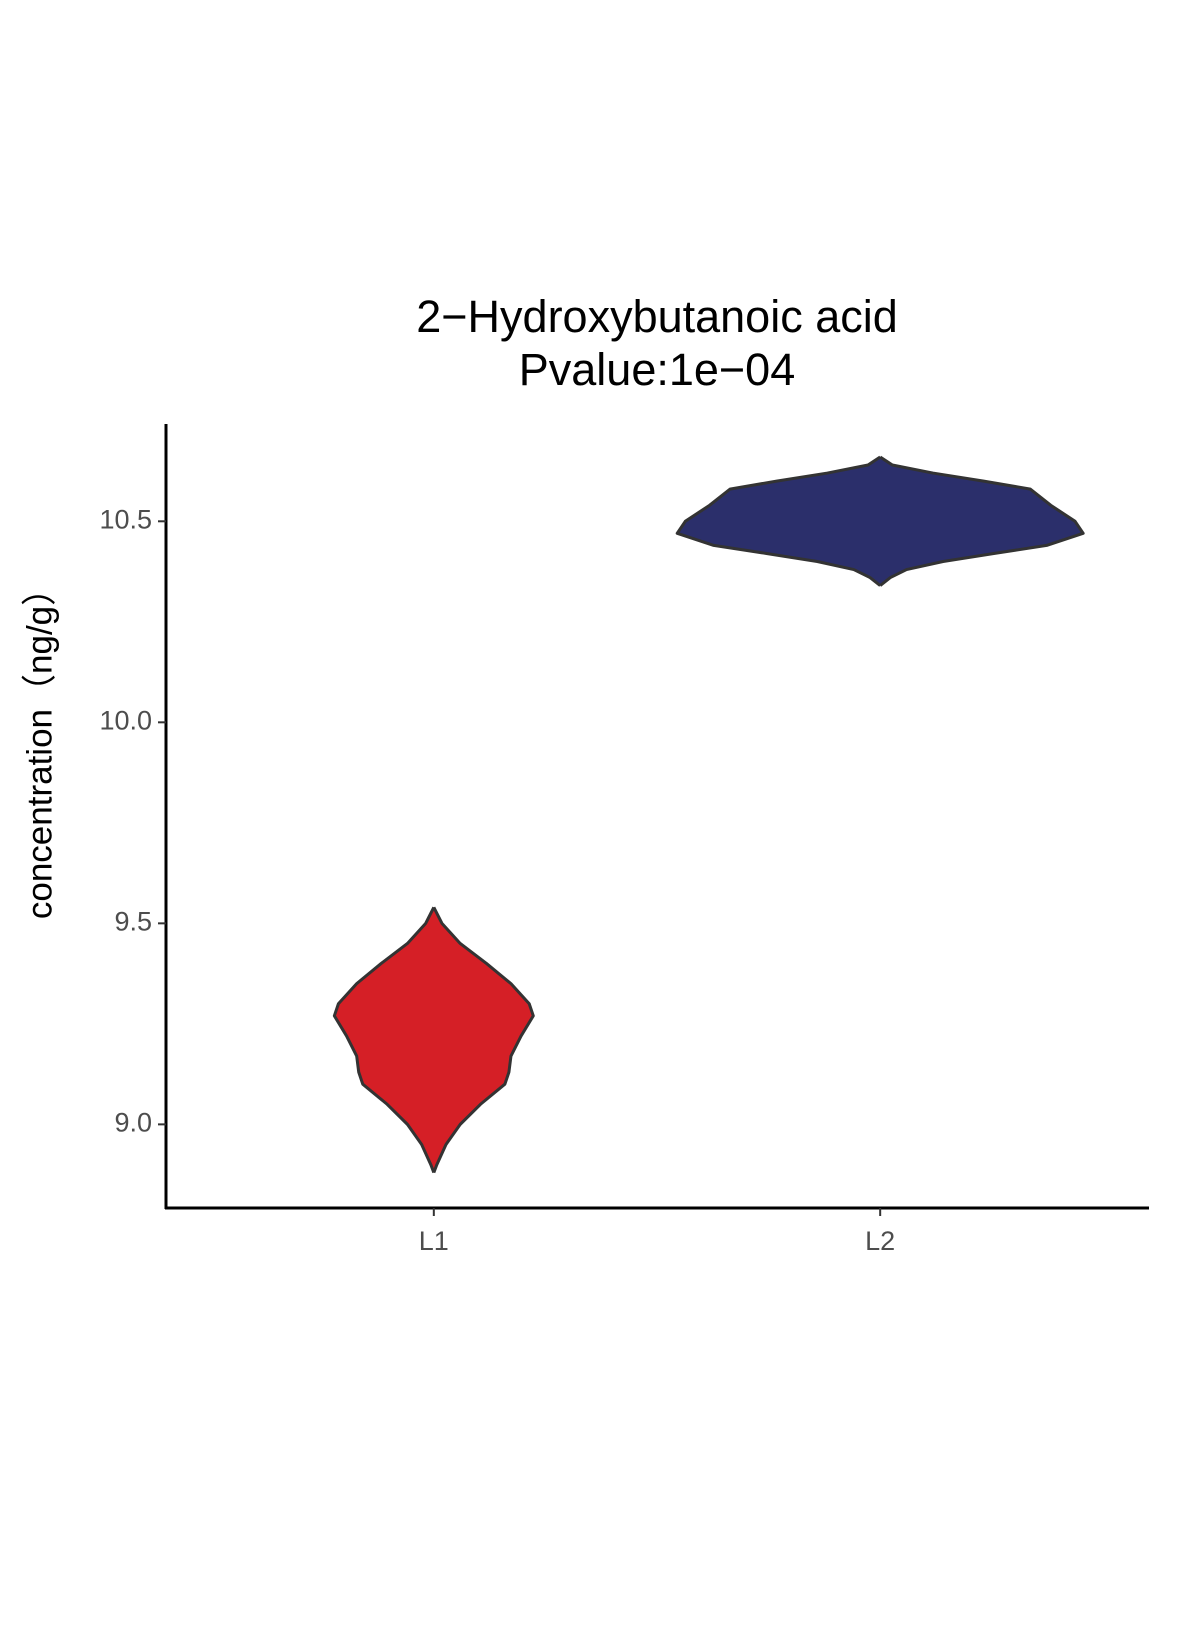 This screenshot has height=1631, width=1179. I want to click on y-tick-label: 9.5, so click(133, 921).